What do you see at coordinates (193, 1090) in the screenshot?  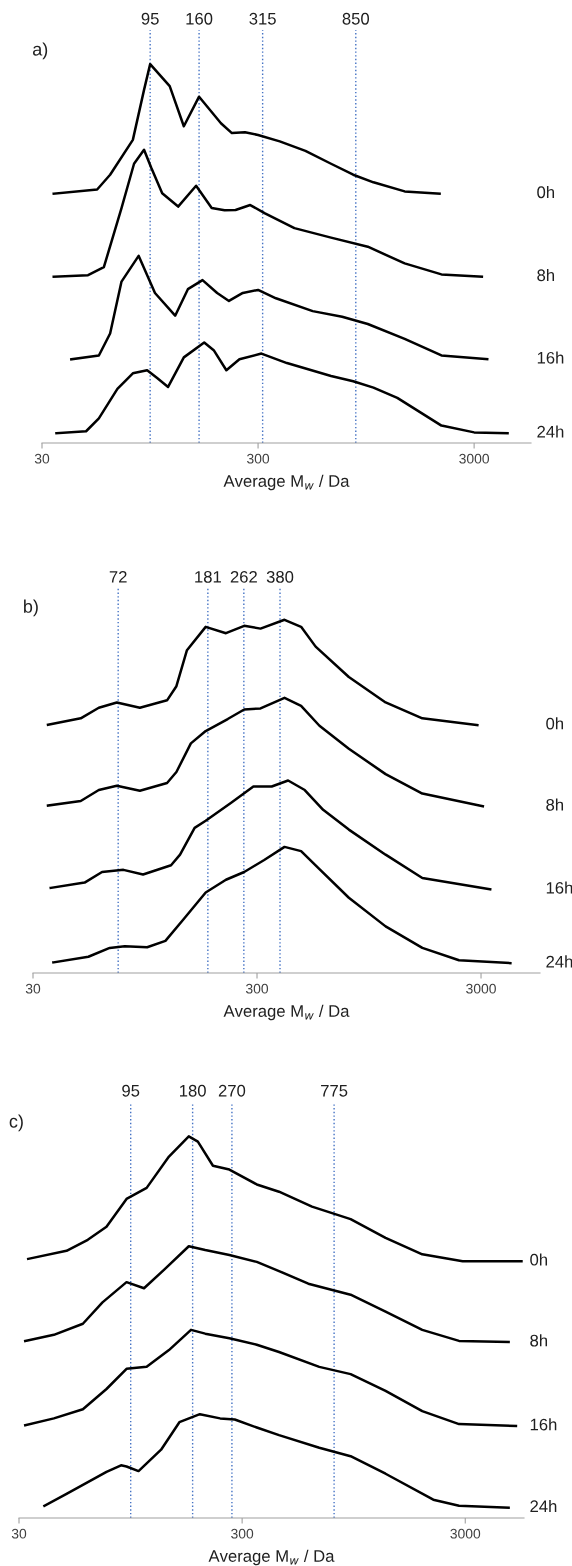 I see `ref-line-label: 180` at bounding box center [193, 1090].